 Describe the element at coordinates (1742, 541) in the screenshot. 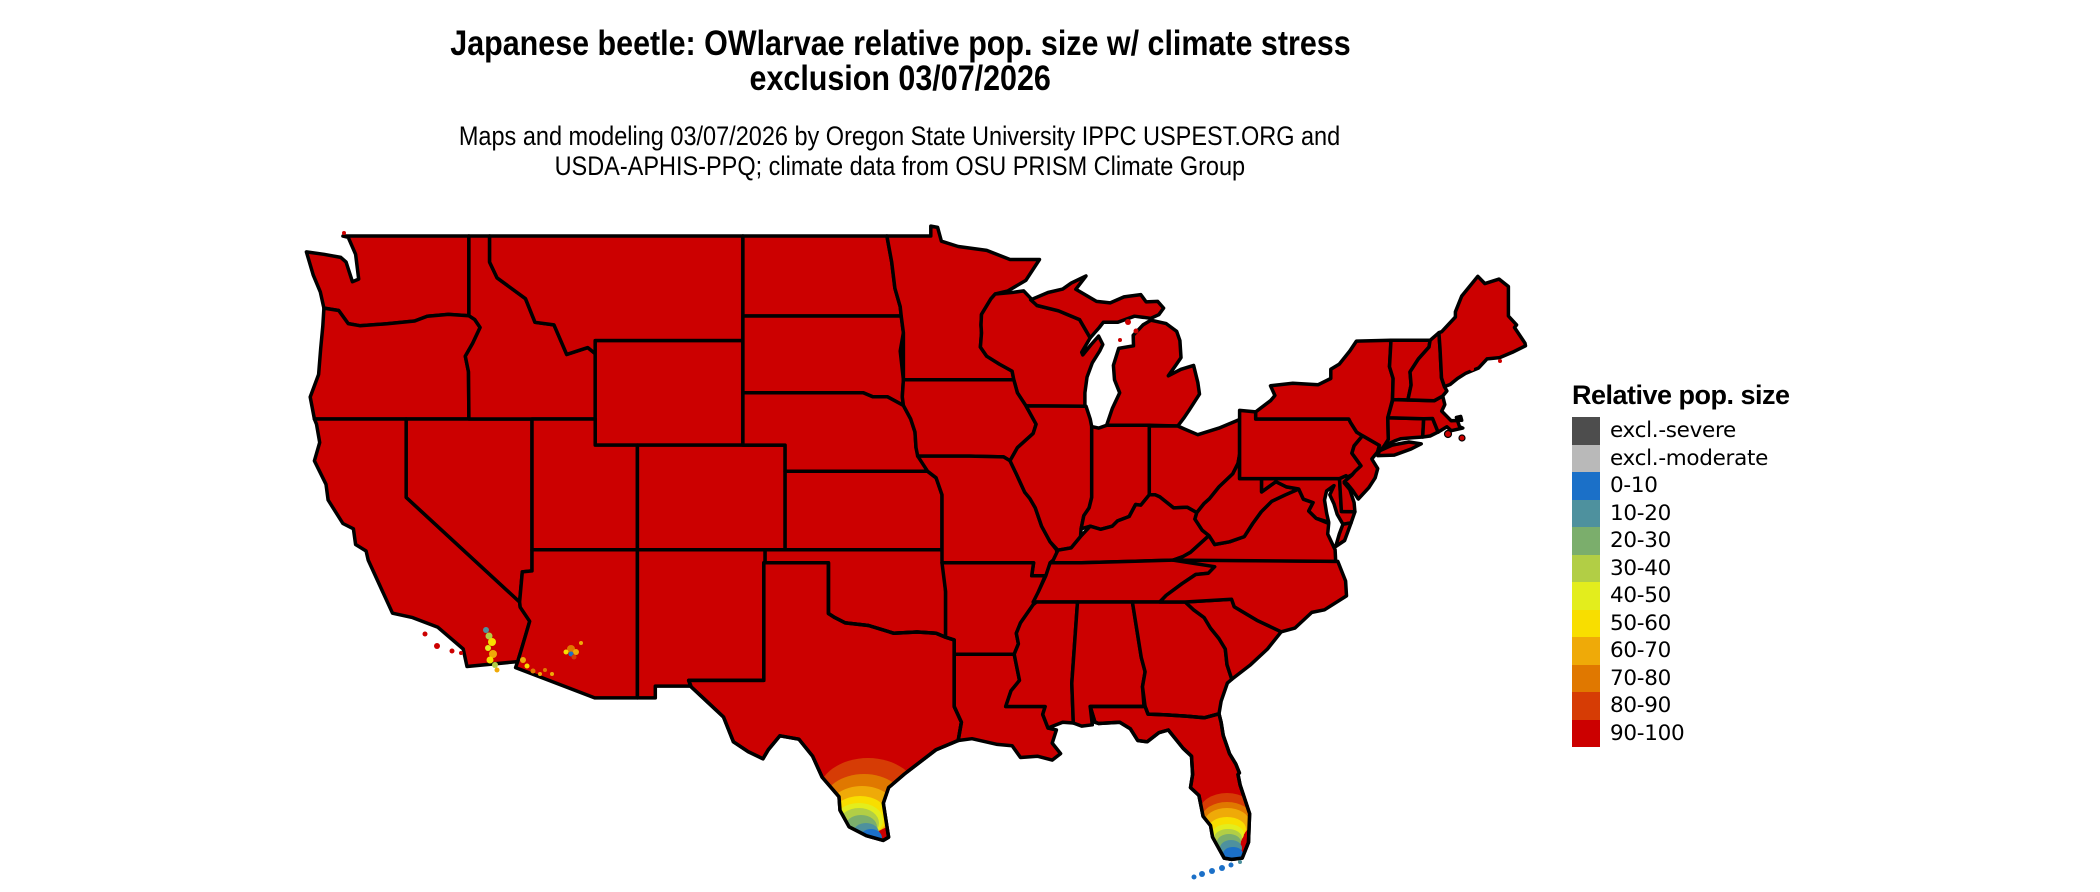

I see `legend-row-20-30: 20-30` at that location.